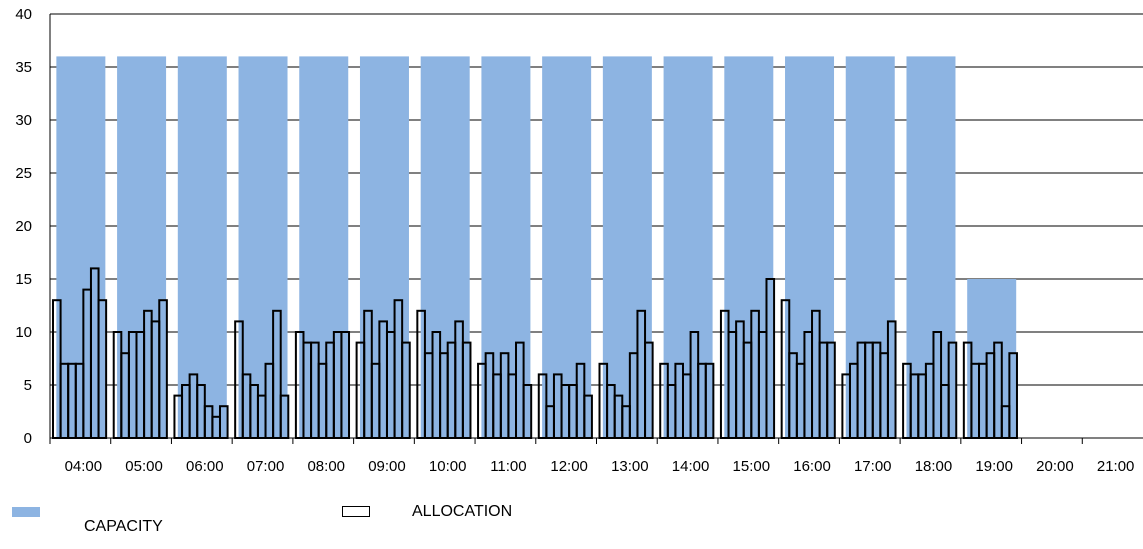 The height and width of the screenshot is (549, 1143). Describe the element at coordinates (462, 511) in the screenshot. I see `legend-label-allocation: ALLOCATION` at that location.